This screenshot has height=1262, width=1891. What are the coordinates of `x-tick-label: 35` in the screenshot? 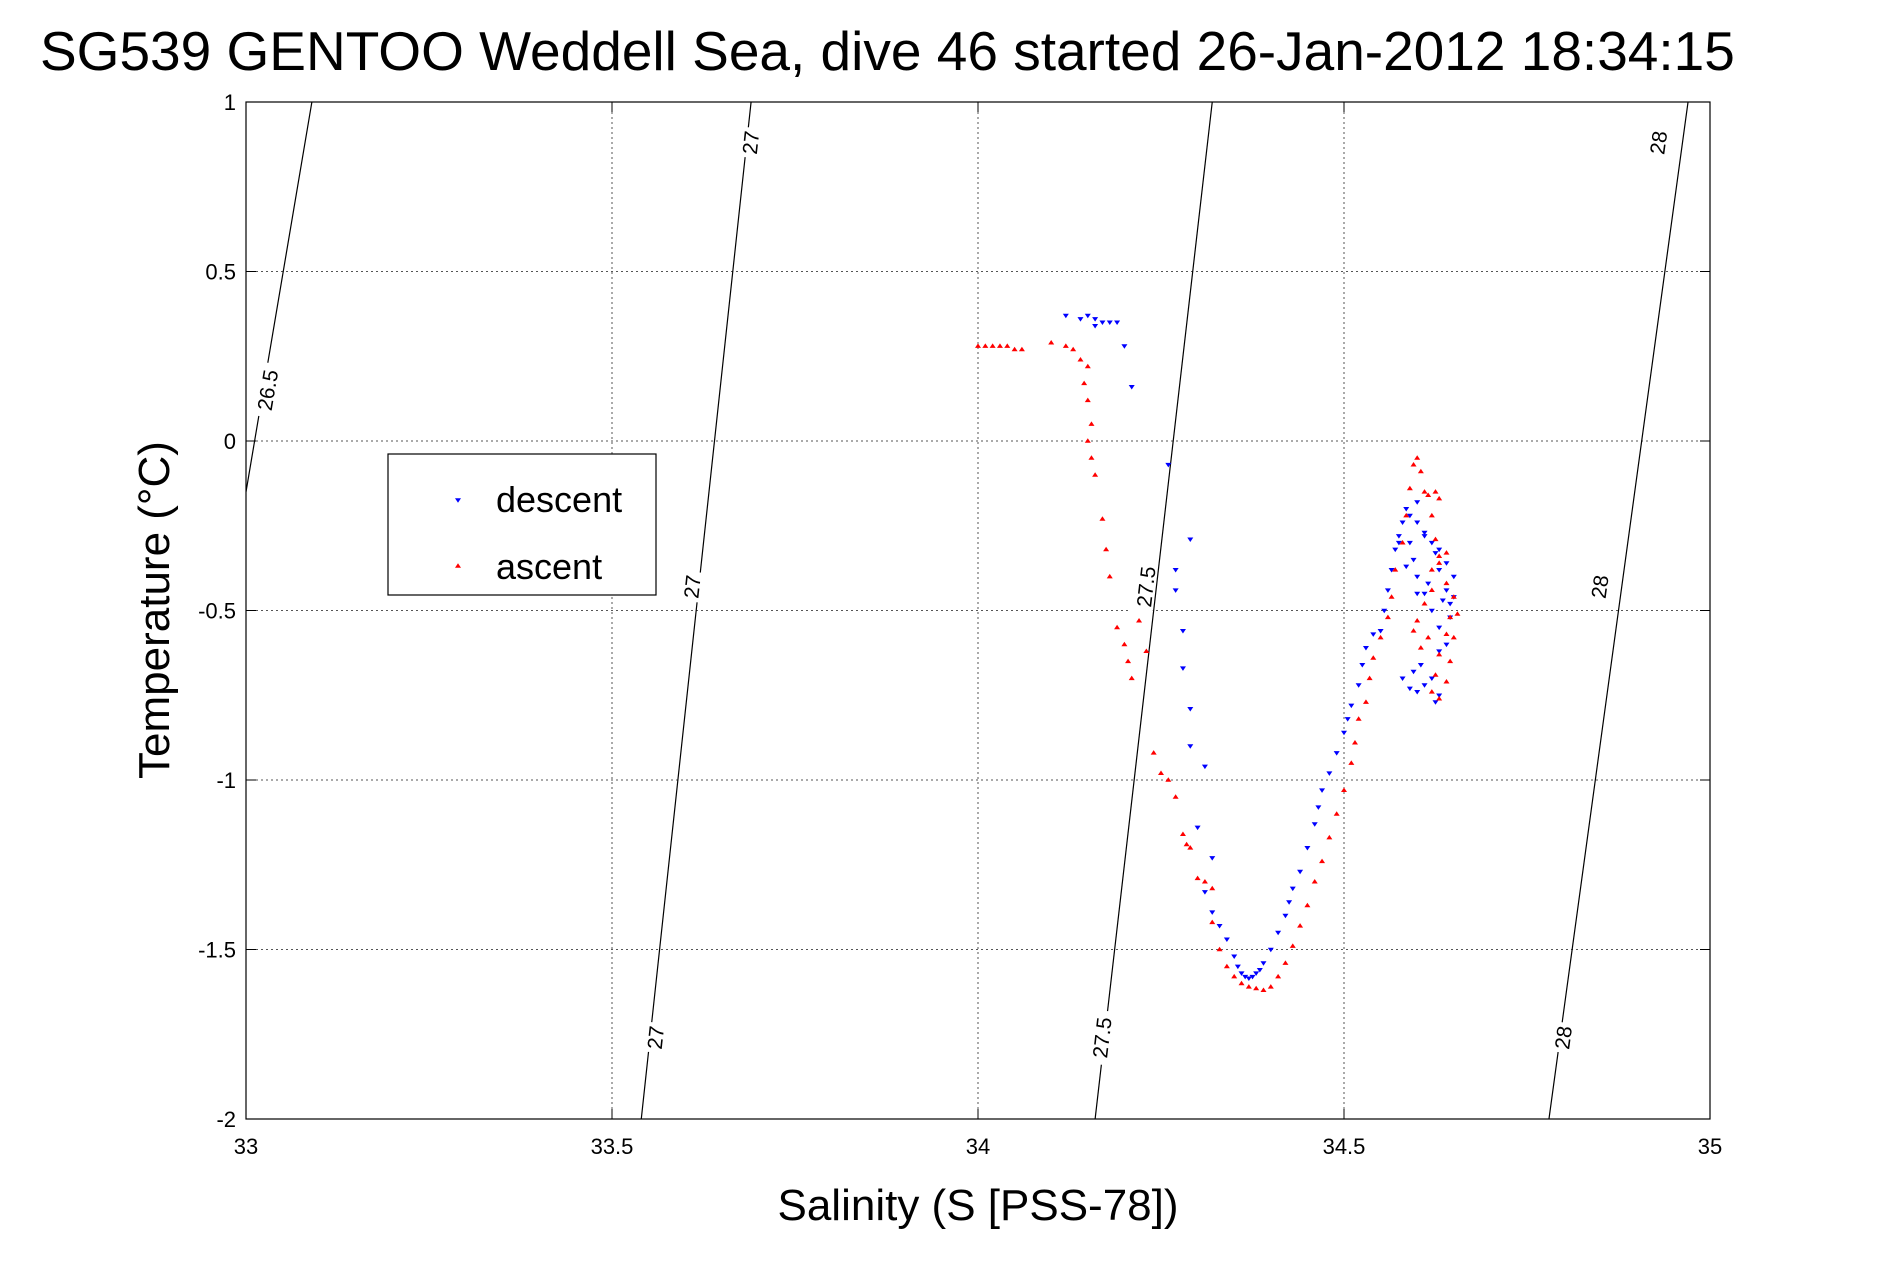 It's located at (1710, 1146).